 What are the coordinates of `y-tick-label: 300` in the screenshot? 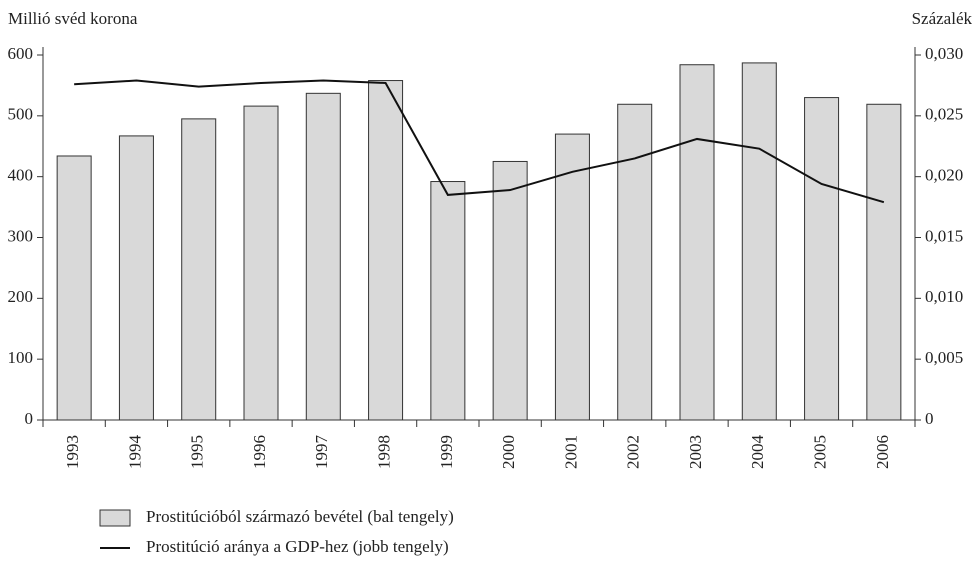 It's located at (21, 235).